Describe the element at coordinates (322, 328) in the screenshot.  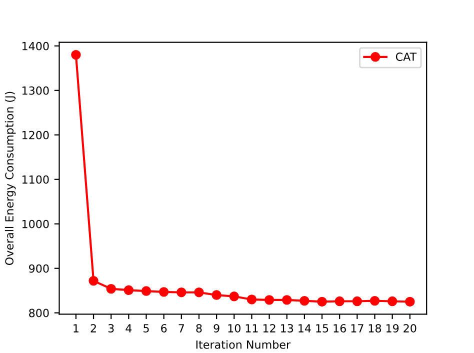
I see `x-tick-label: 15` at that location.